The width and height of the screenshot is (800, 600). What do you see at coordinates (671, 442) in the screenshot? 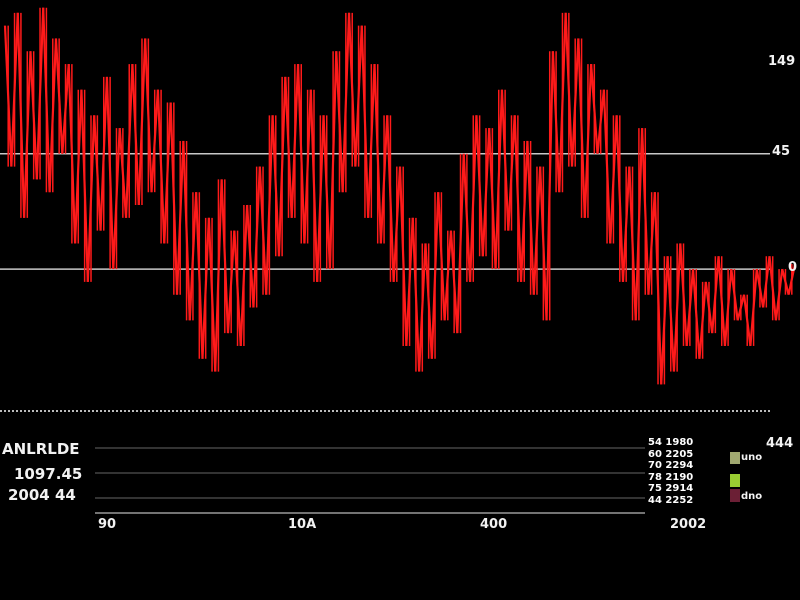
I see `legend-value: 54 1980` at bounding box center [671, 442].